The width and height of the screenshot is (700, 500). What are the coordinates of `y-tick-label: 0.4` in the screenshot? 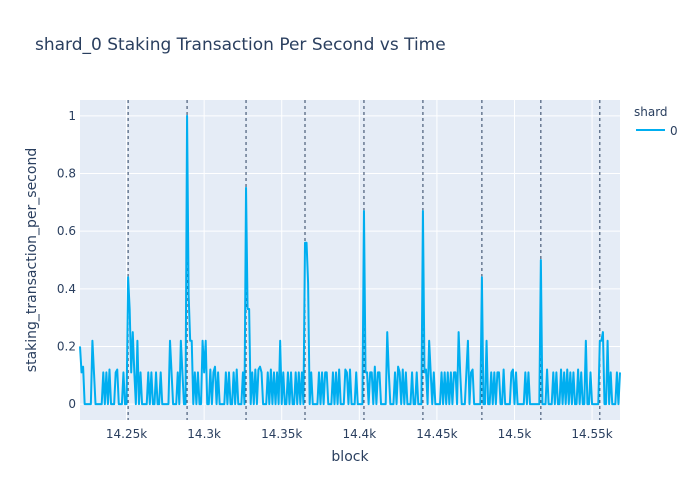 It's located at (66, 289).